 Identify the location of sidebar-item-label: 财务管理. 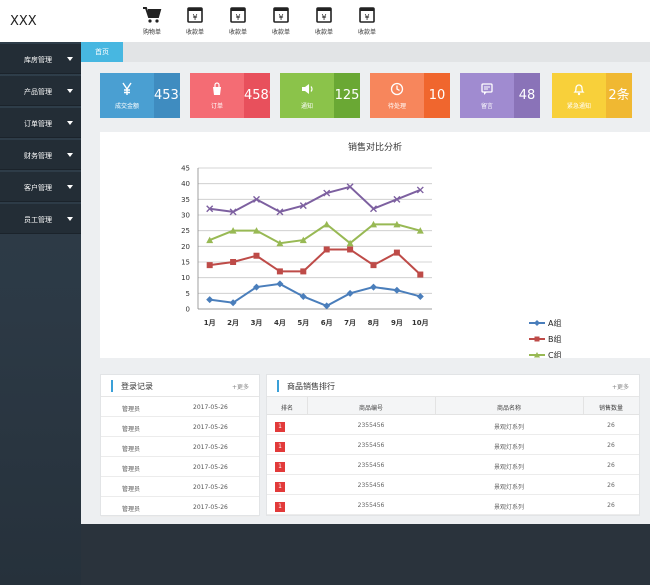
(38, 156).